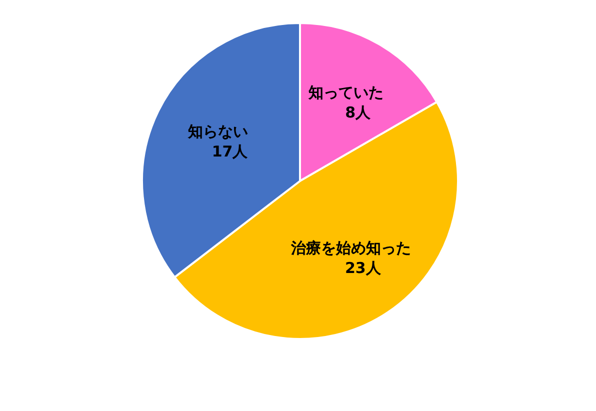 Image resolution: width=596 pixels, height=411 pixels. Describe the element at coordinates (363, 268) in the screenshot. I see `data-label: 23人` at that location.